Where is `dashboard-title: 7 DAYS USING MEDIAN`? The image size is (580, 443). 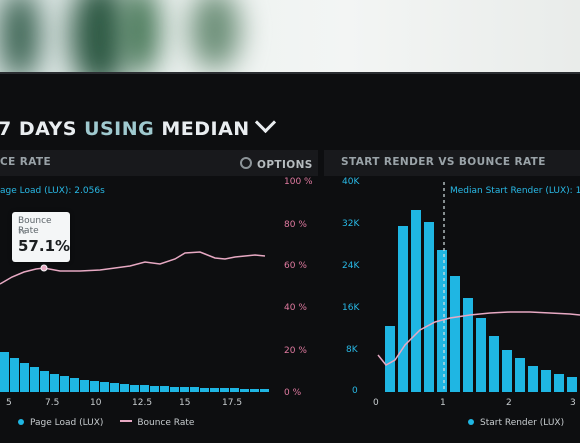 dashboard-title: 7 DAYS USING MEDIAN is located at coordinates (138, 125).